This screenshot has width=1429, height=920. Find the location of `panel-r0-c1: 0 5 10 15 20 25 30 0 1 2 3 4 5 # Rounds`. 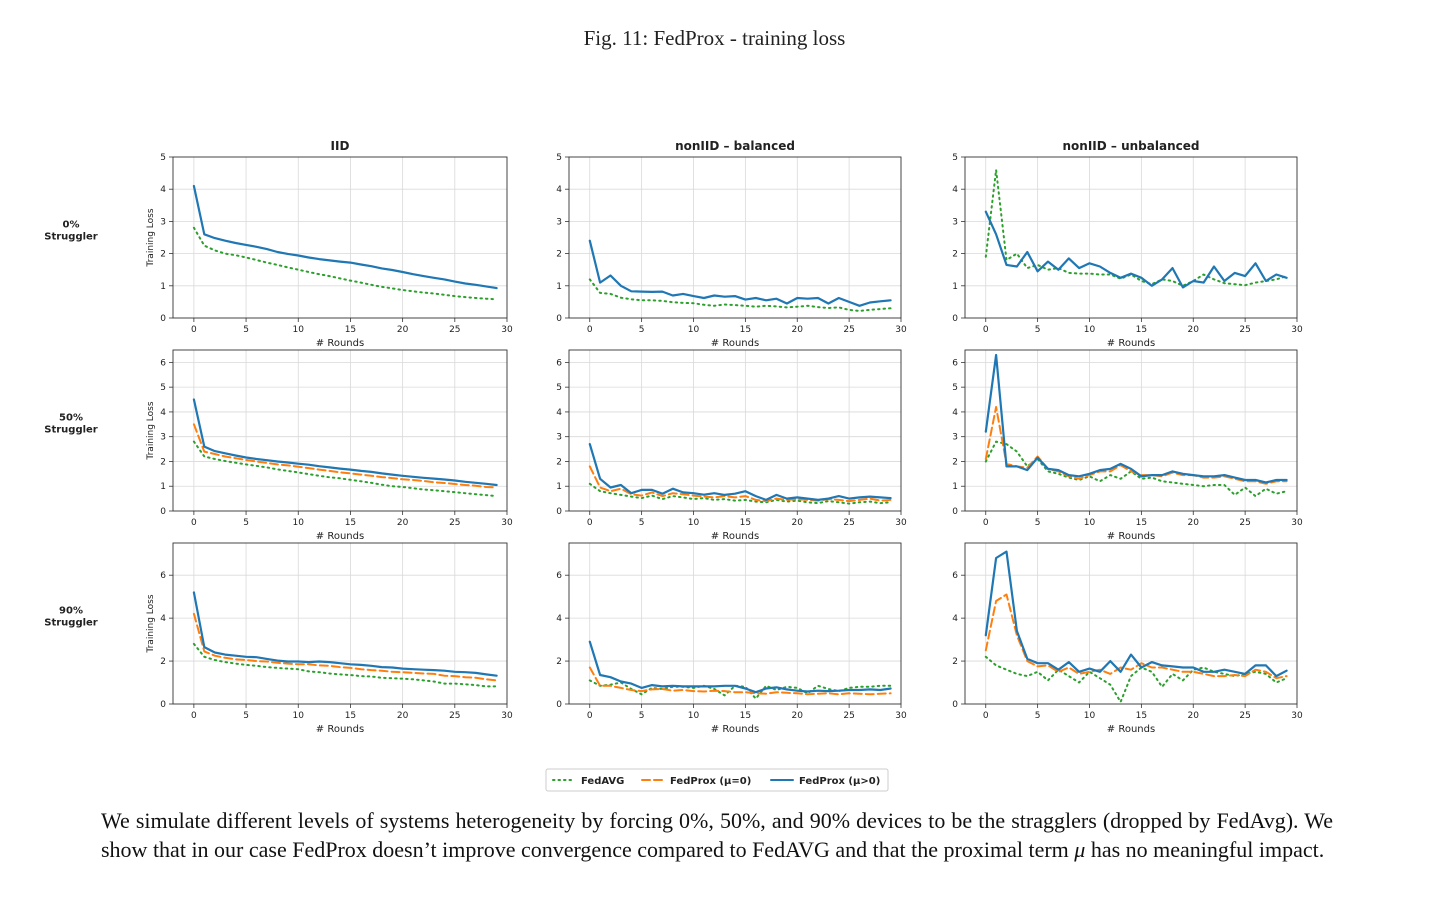

panel-r0-c1: 0 5 10 15 20 25 30 0 1 2 3 4 5 # Rounds is located at coordinates (731, 251).